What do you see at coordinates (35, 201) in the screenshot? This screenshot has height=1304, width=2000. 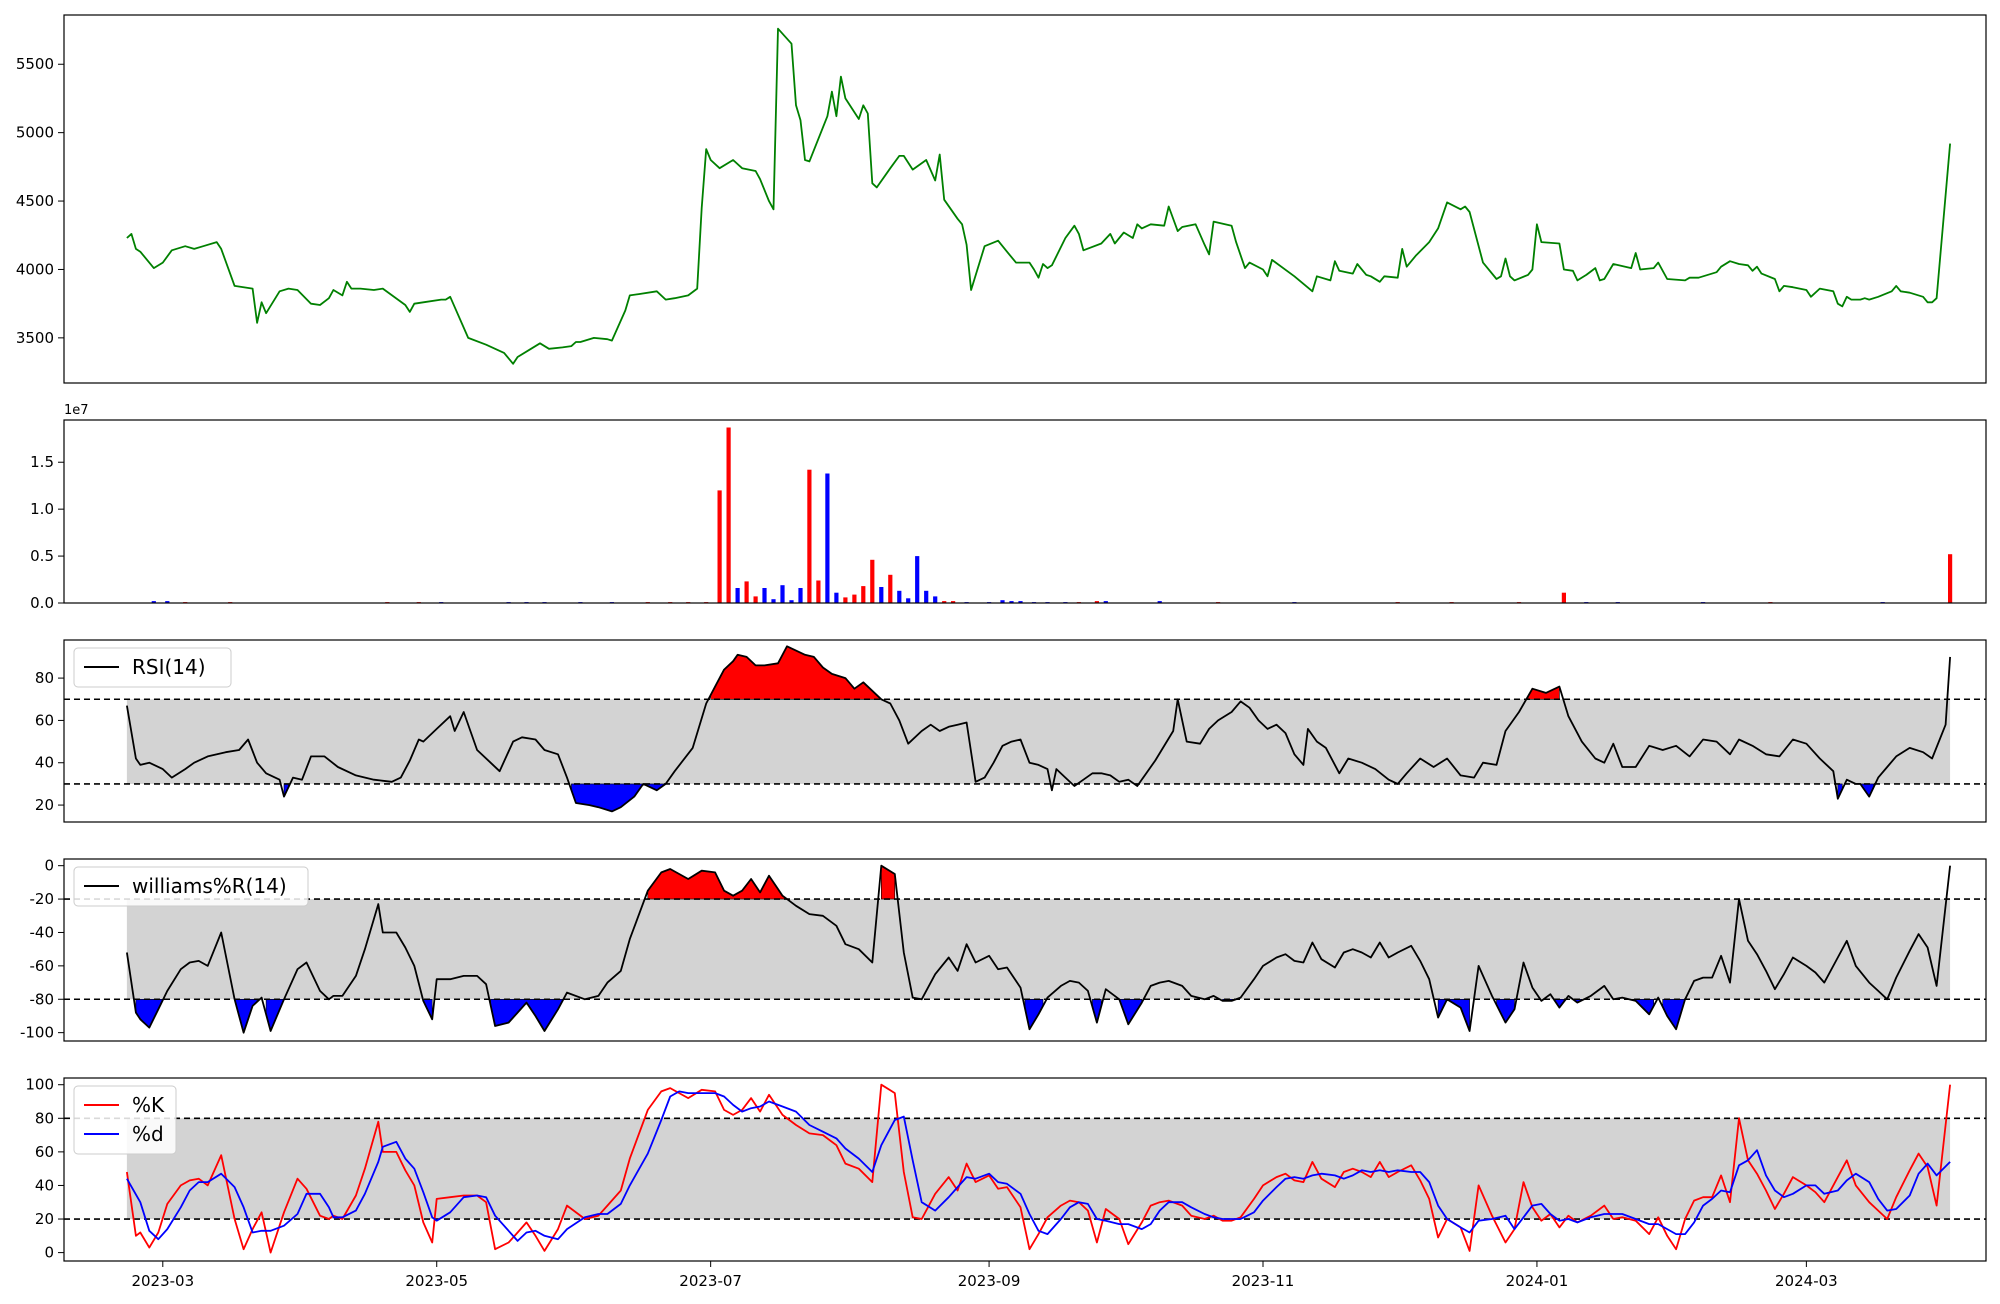 I see `y-tick-label: 4500` at bounding box center [35, 201].